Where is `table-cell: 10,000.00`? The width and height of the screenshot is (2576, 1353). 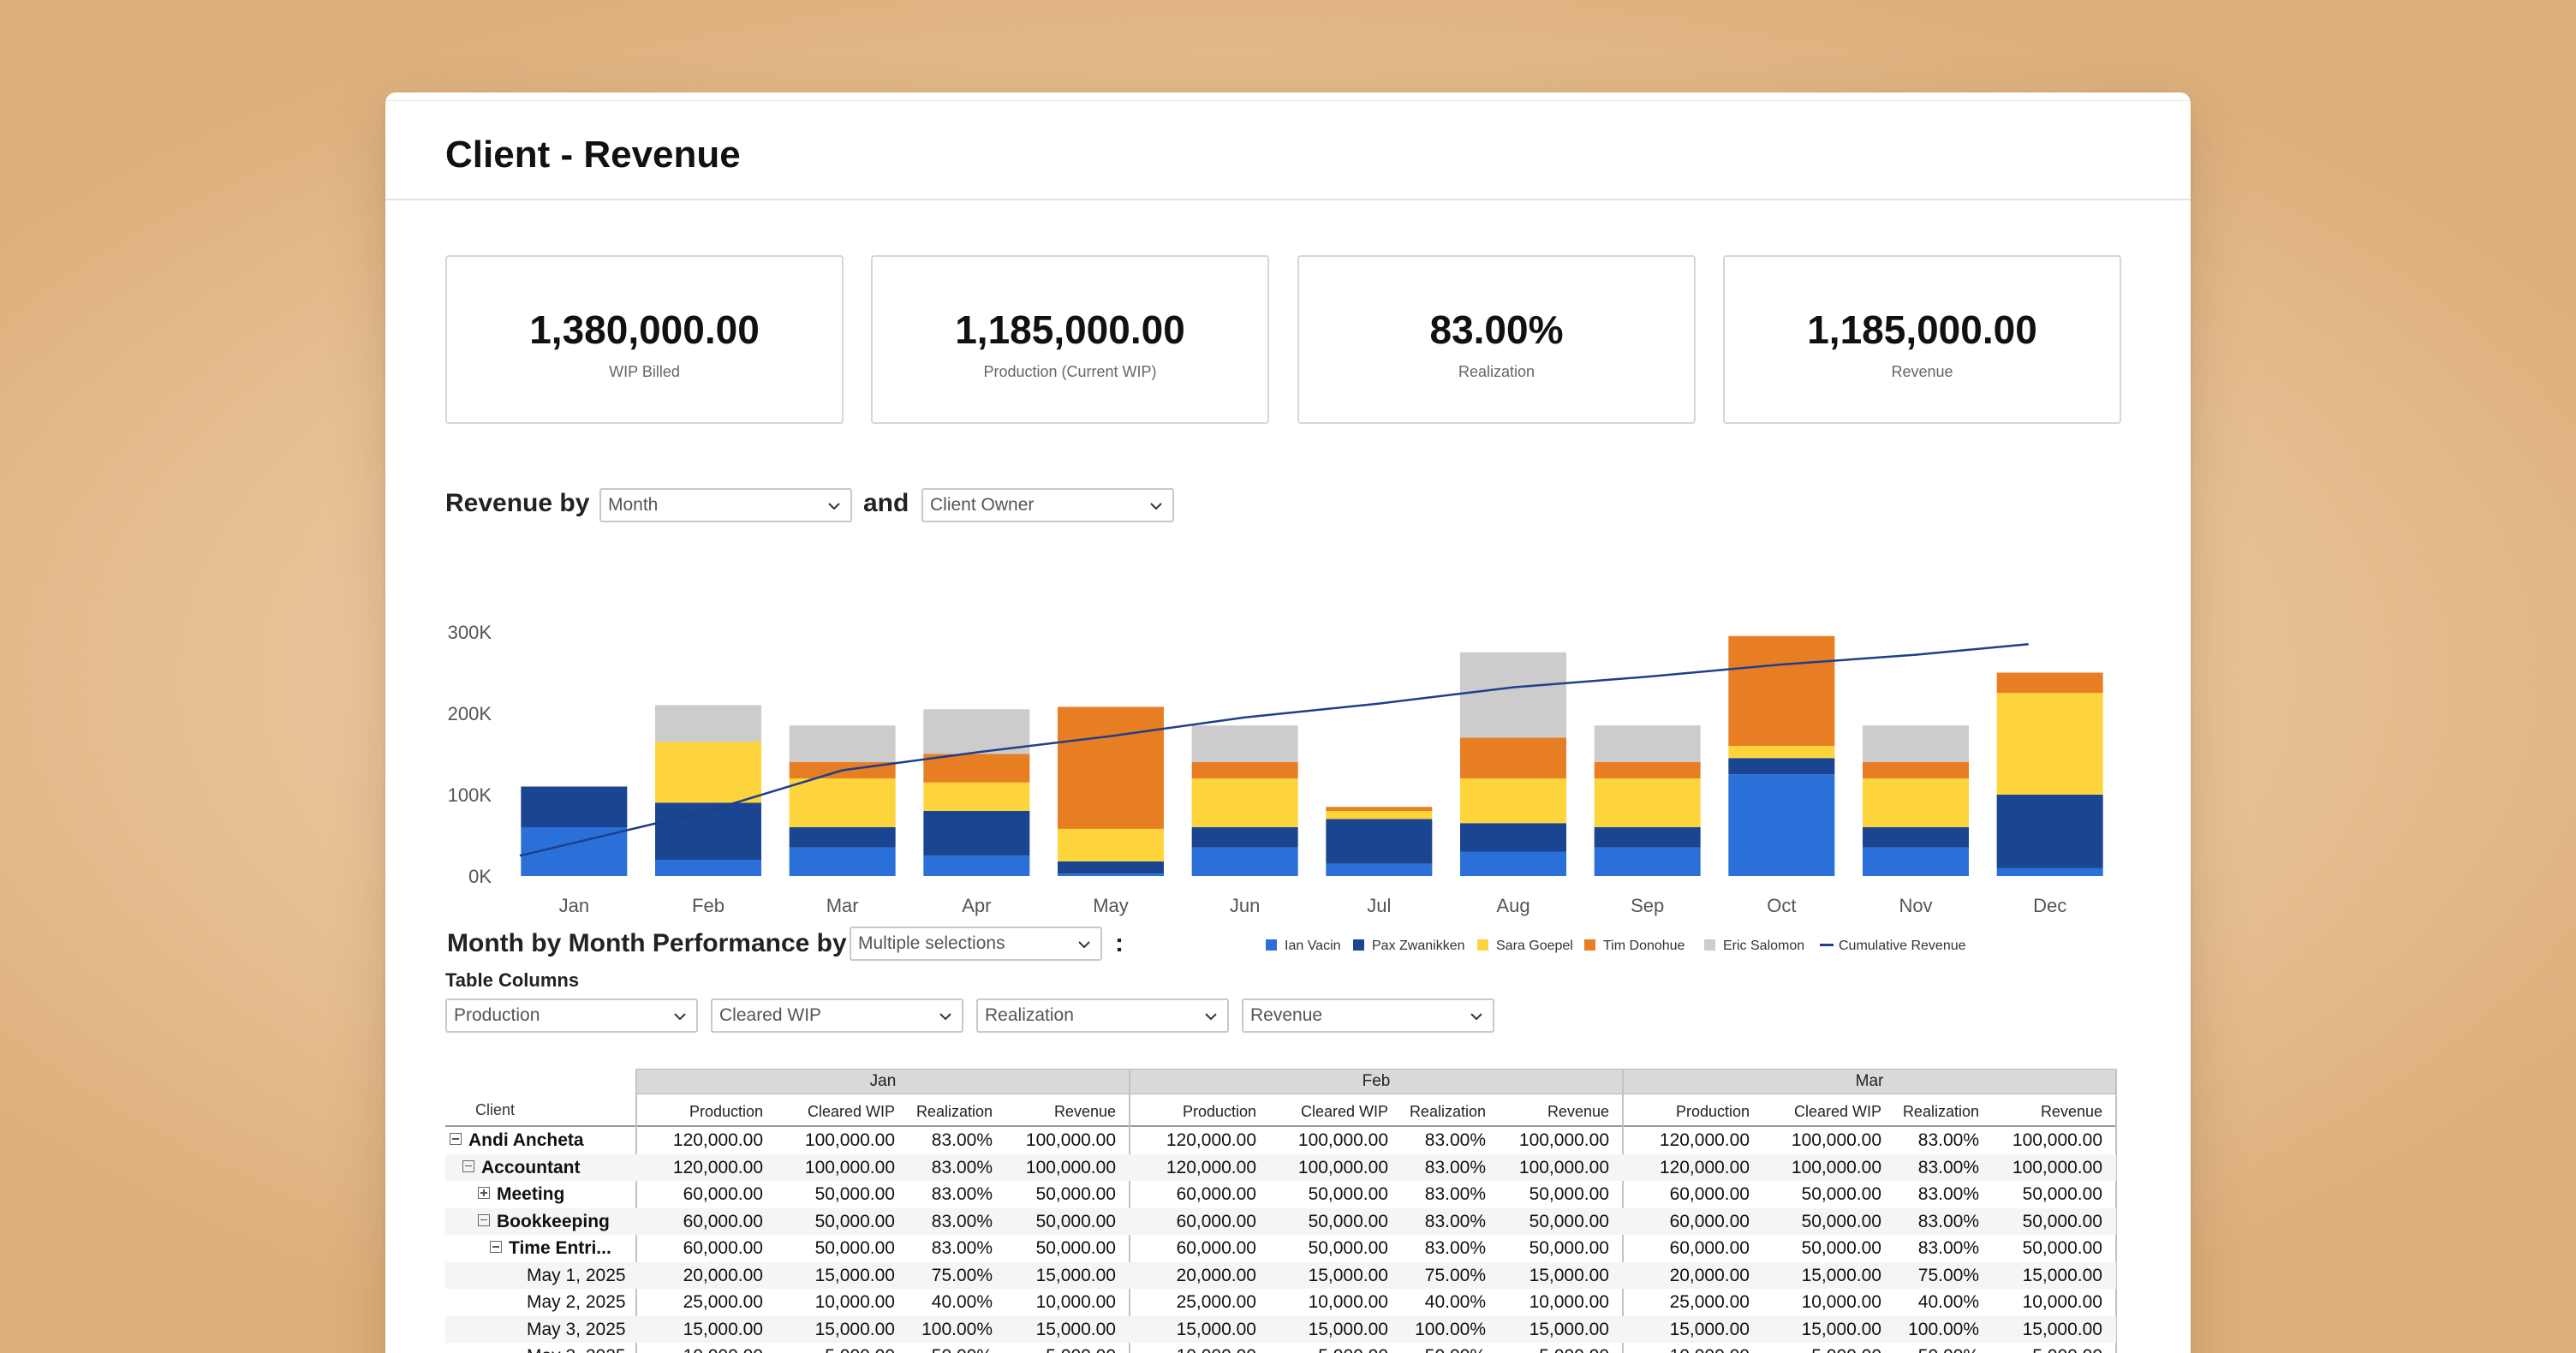
table-cell: 10,000.00 is located at coordinates (1686, 1349).